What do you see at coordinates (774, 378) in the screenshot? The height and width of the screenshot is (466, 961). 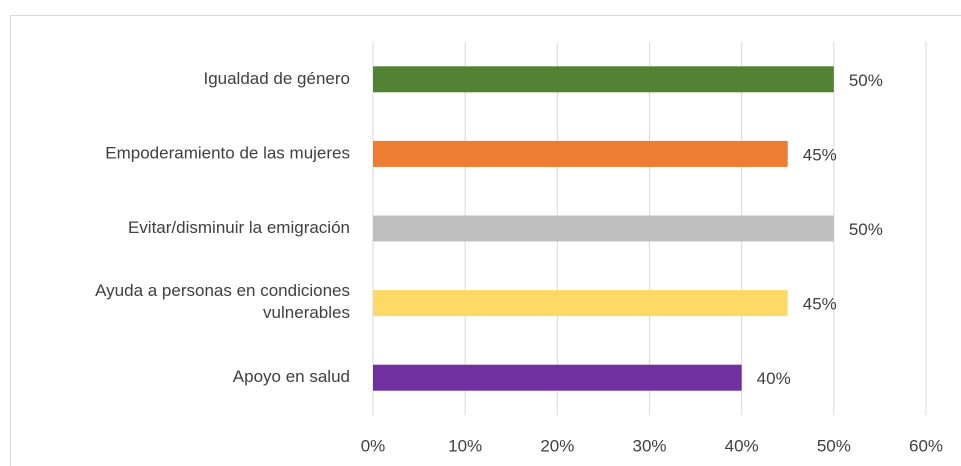 I see `data-label: 40%` at bounding box center [774, 378].